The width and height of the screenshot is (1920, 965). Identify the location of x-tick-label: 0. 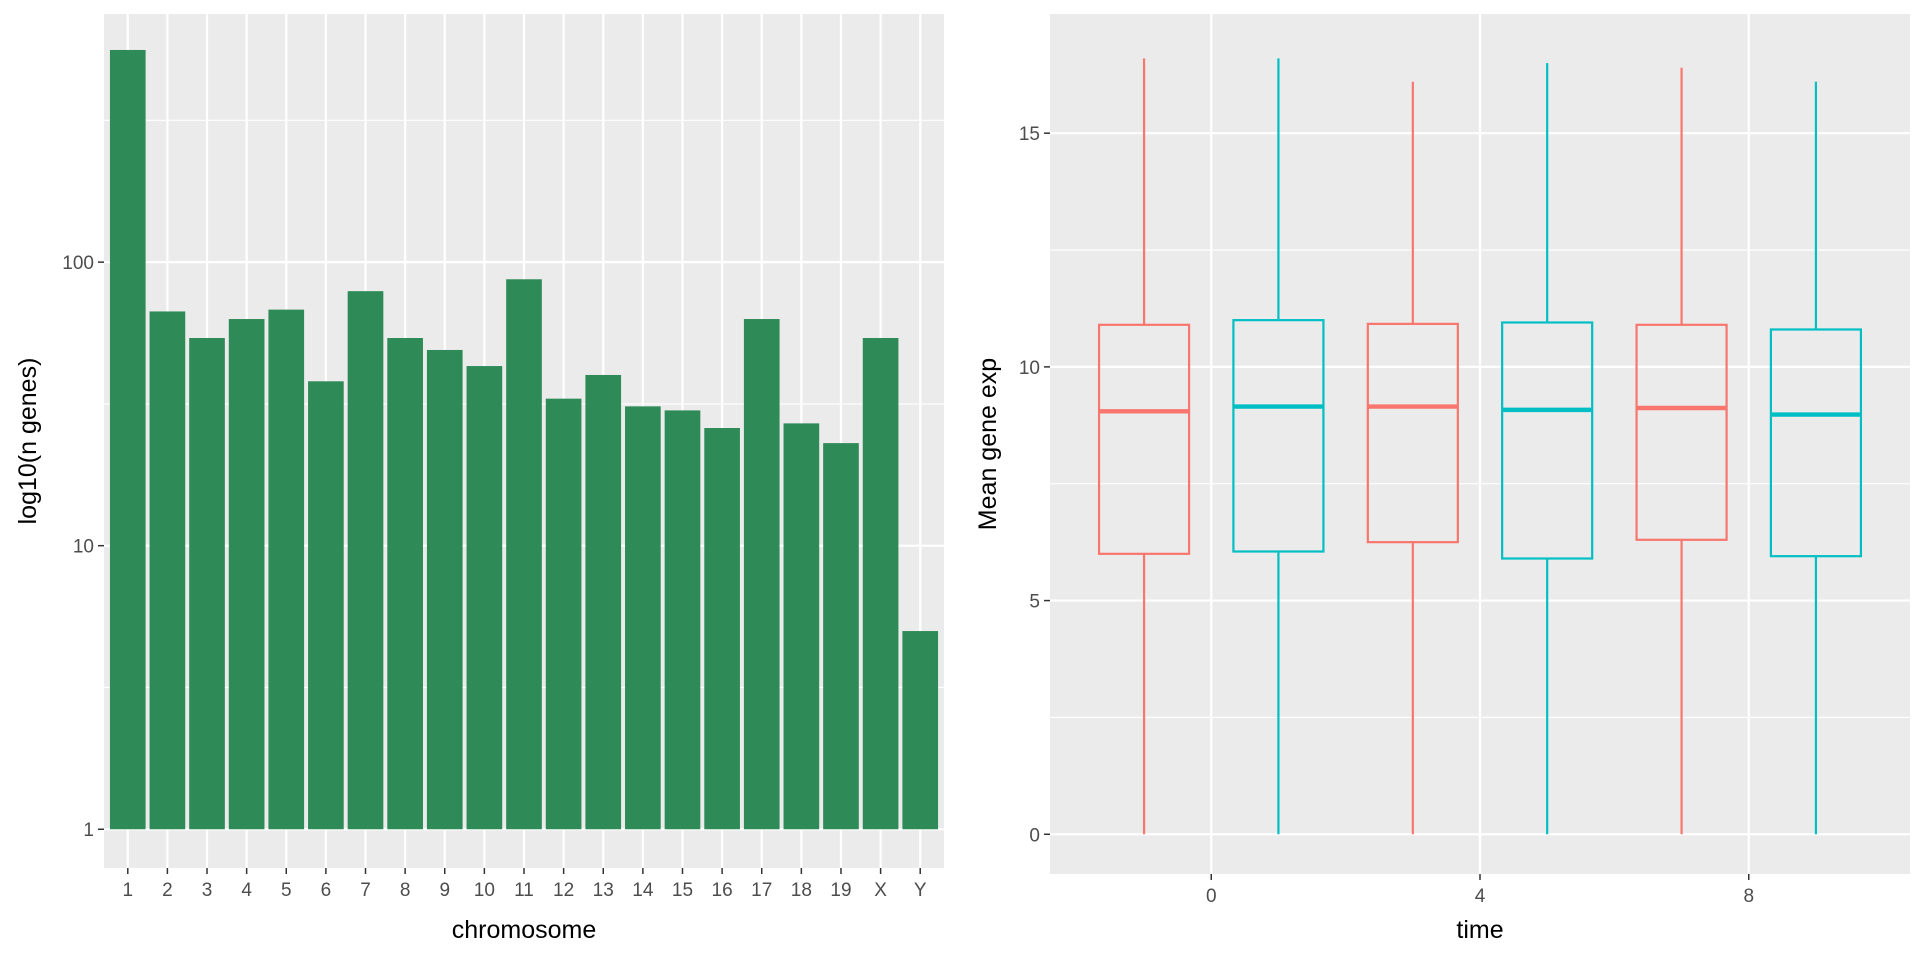
(1211, 896).